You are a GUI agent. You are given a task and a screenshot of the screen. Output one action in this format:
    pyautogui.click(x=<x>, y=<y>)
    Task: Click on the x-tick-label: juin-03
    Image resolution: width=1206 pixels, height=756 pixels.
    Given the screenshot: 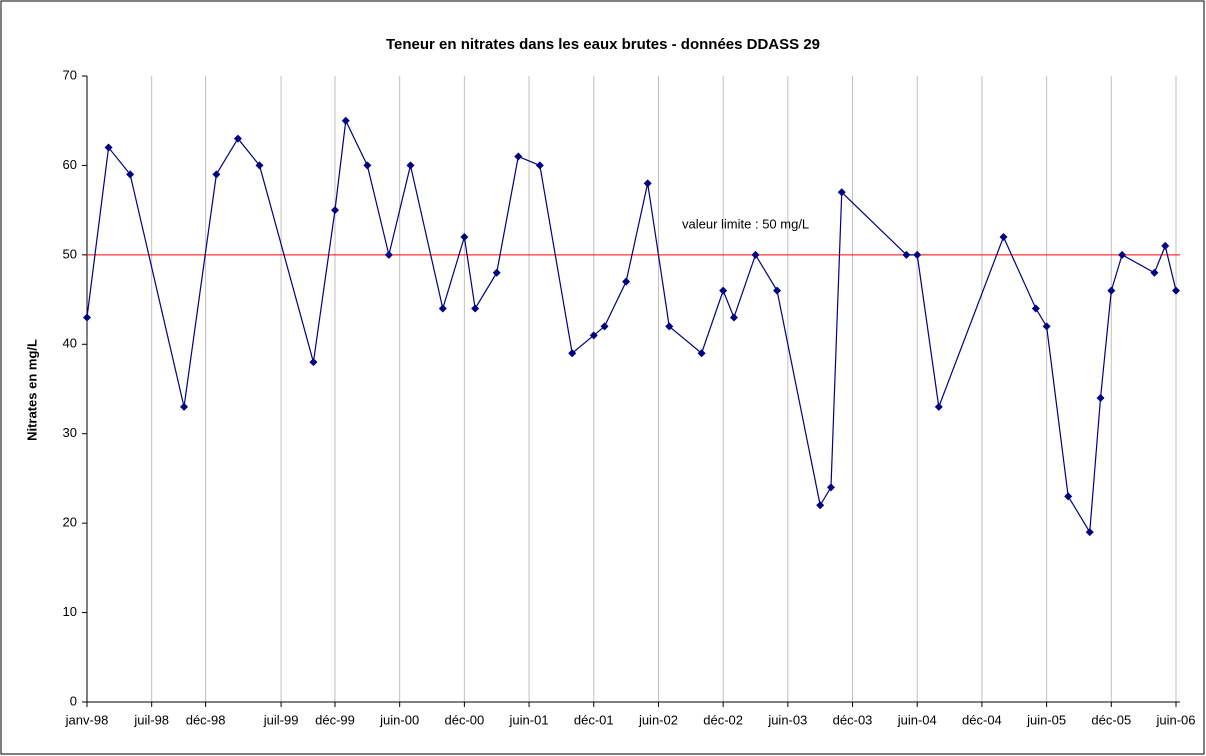 What is the action you would take?
    pyautogui.click(x=787, y=719)
    